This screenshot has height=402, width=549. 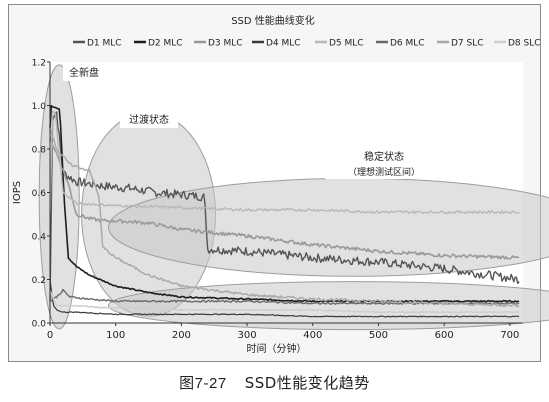 What do you see at coordinates (524, 44) in the screenshot?
I see `legend-label: D8 SLC` at bounding box center [524, 44].